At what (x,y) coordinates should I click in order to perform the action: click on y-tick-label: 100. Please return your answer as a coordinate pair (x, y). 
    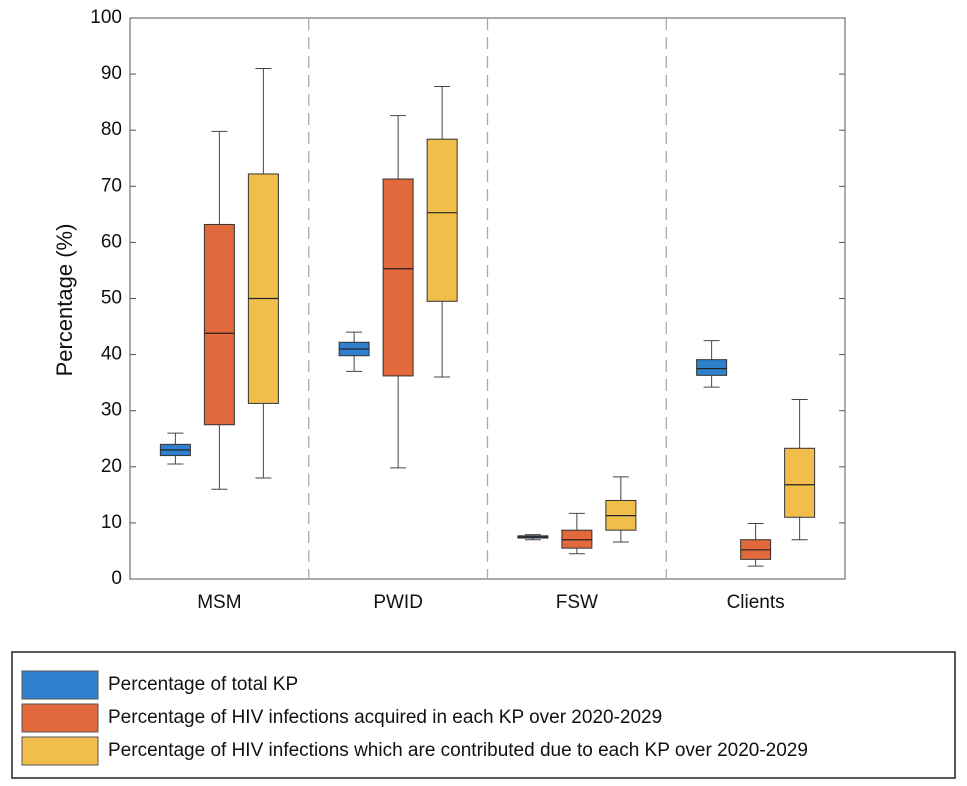
    Looking at the image, I should click on (106, 17).